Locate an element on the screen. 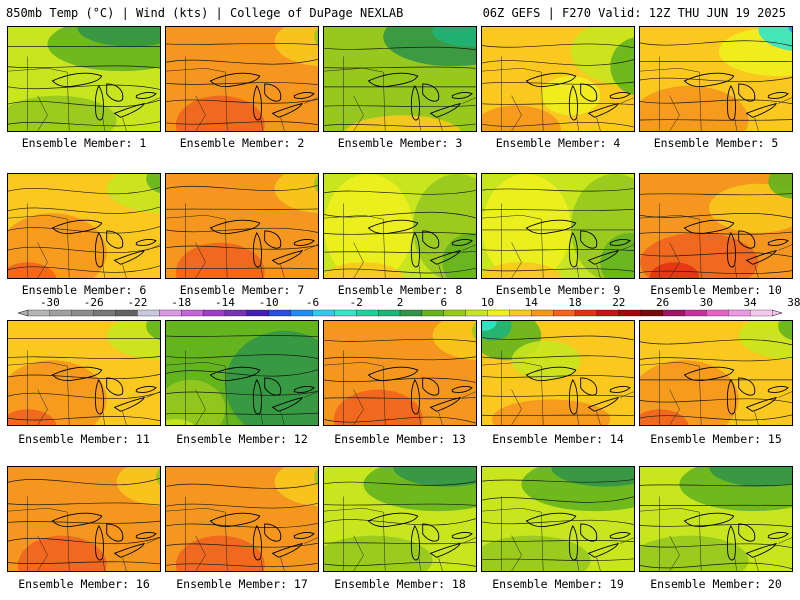 The height and width of the screenshot is (600, 800). temperature-field is located at coordinates (558, 226).